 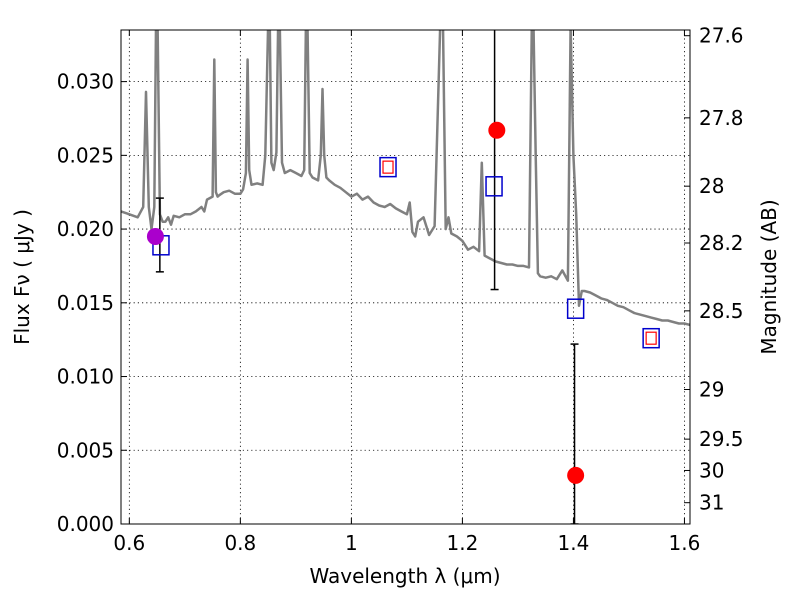 I want to click on right-tick-labels: 27.6 27.8 28 28.2 28.5 29 29.5 30 31, so click(x=721, y=269).